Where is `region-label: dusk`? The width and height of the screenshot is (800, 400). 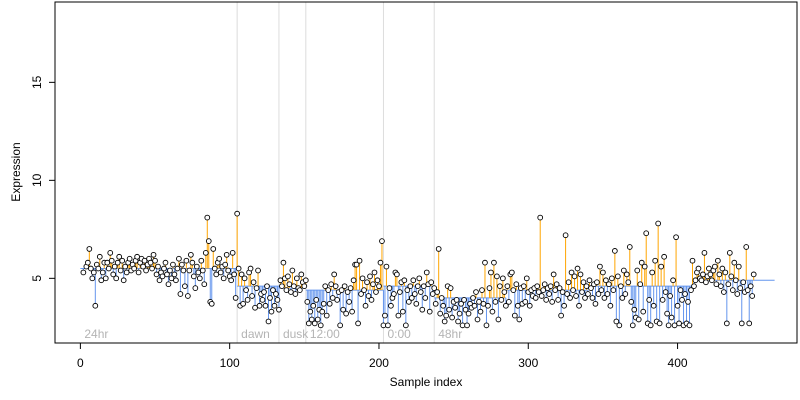
region-label: dusk is located at coordinates (296, 334).